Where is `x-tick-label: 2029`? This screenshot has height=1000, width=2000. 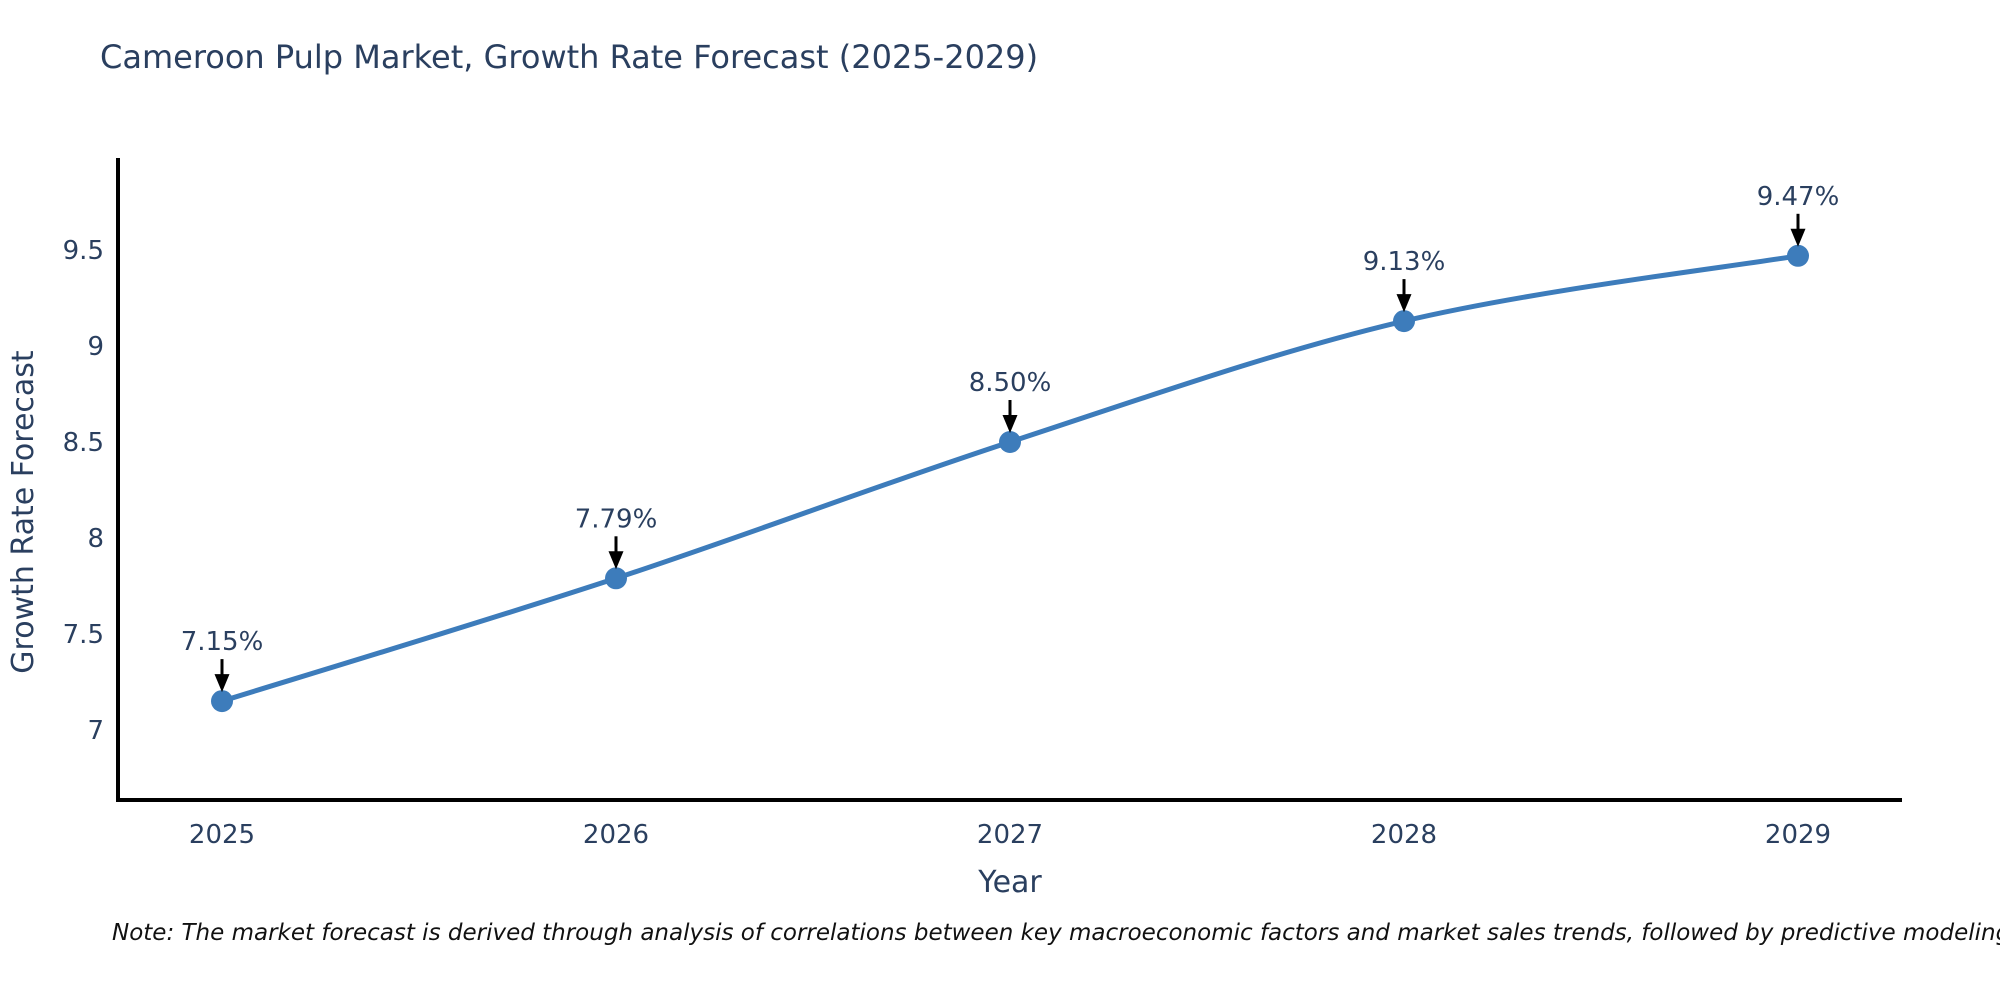
x-tick-label: 2029 is located at coordinates (1798, 835).